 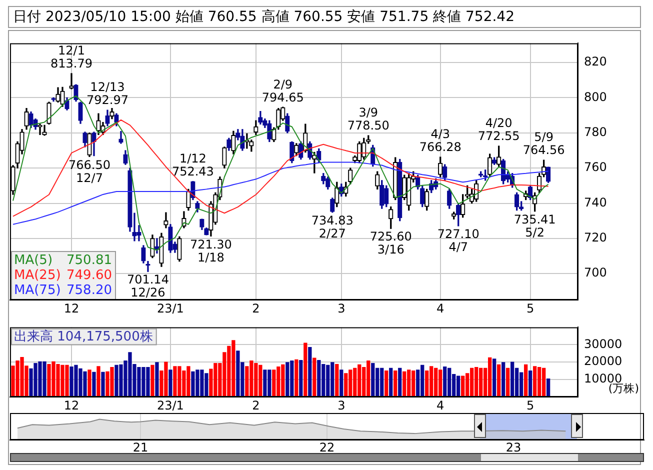 What do you see at coordinates (368, 119) in the screenshot?
I see `annotation: 3/9 778.50` at bounding box center [368, 119].